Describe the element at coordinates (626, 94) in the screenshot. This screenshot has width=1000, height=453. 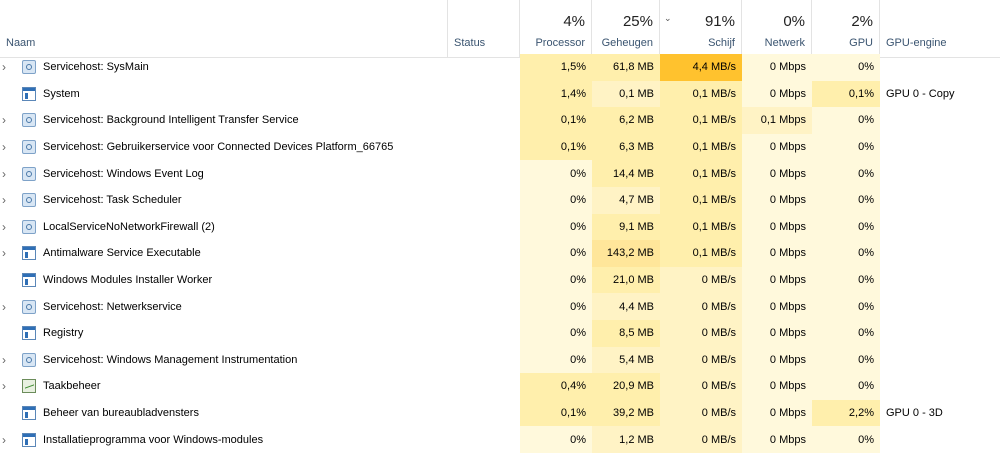
I see `memory-cell: 0,1 MB` at that location.